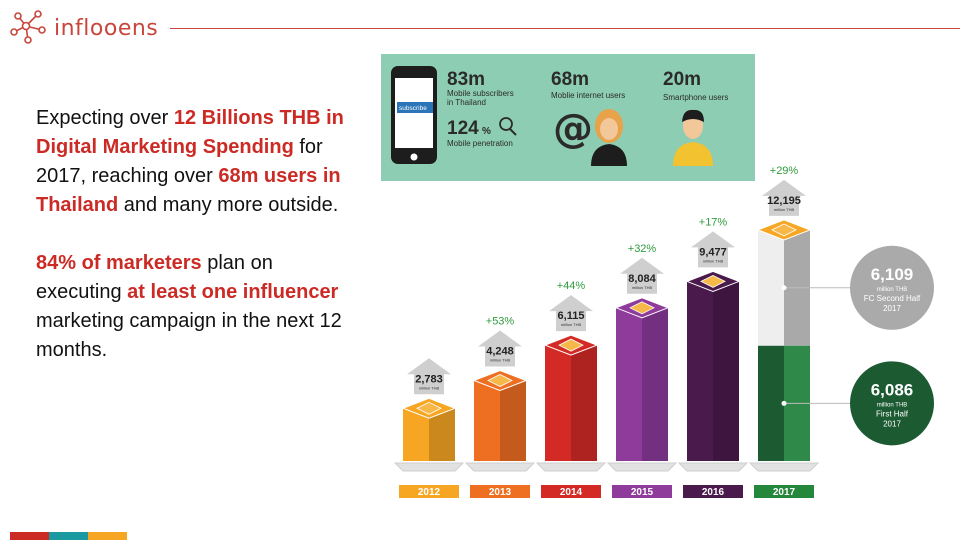 Image resolution: width=960 pixels, height=540 pixels. Describe the element at coordinates (771, 403) in the screenshot. I see `bar-2017-first-half` at that location.